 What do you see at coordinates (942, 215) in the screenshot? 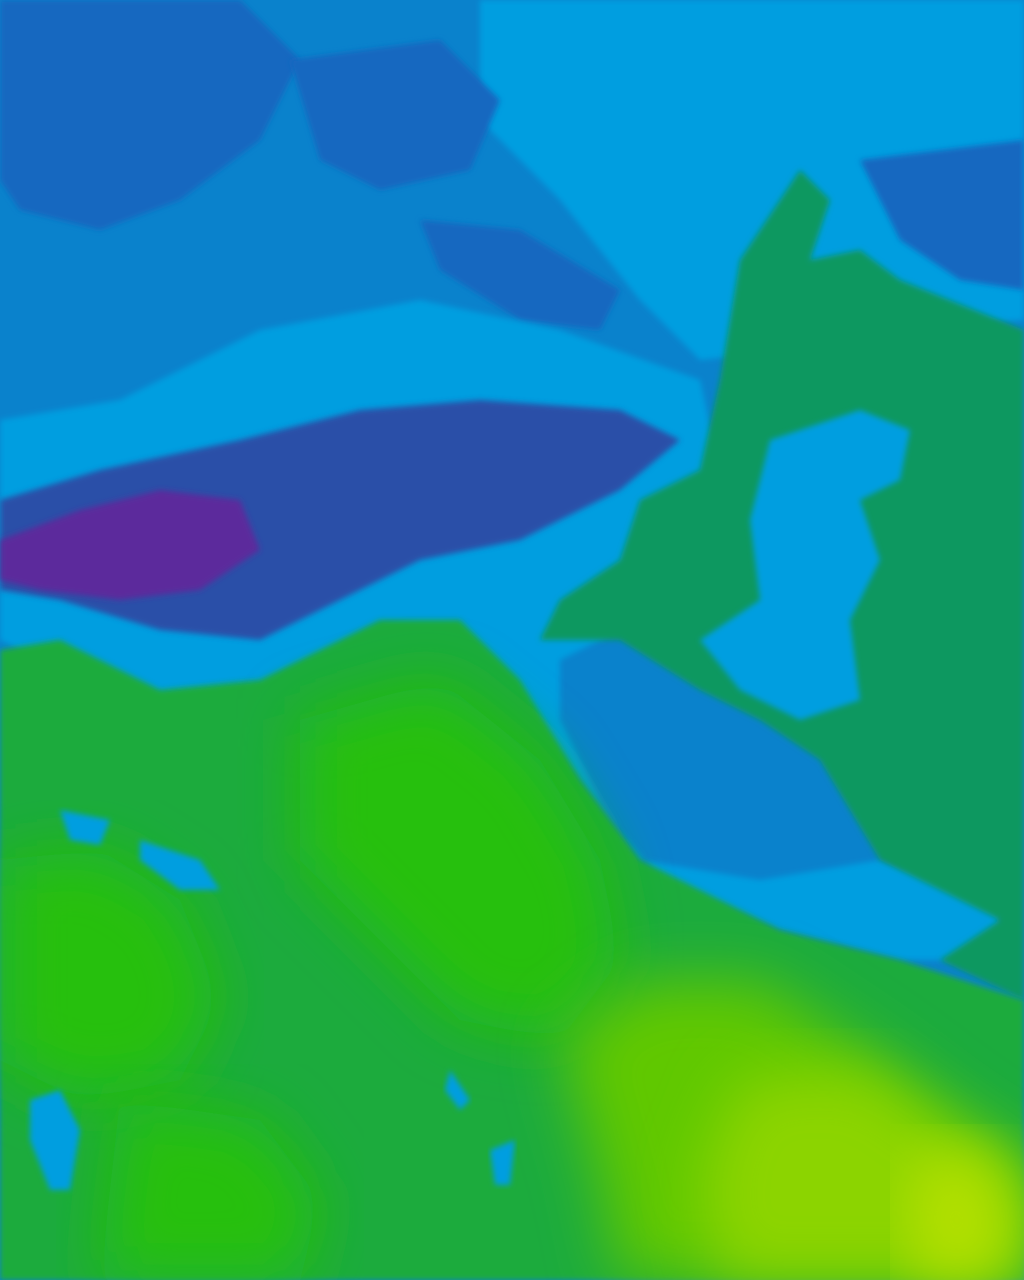
I see `region-dark-blue-ne` at bounding box center [942, 215].